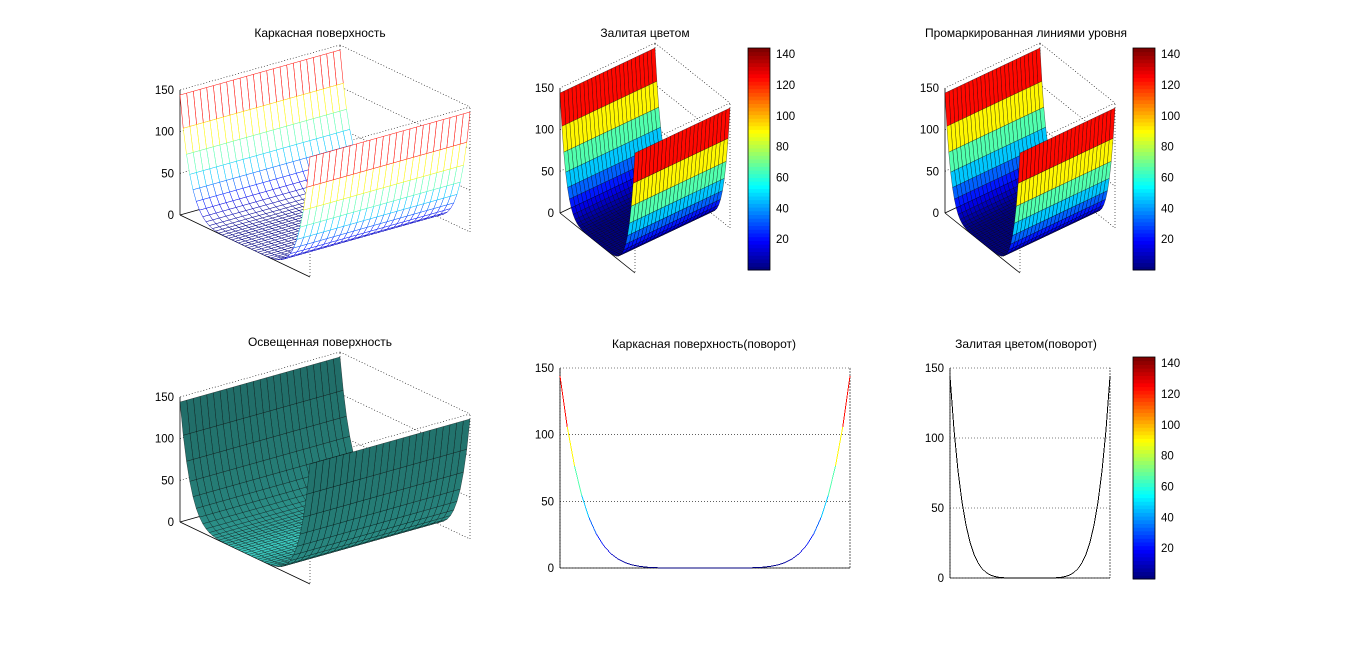 The width and height of the screenshot is (1367, 652). What do you see at coordinates (313, 152) in the screenshot?
I see `panel-wireframe: Каркасная поверхность 0 50 100 150` at bounding box center [313, 152].